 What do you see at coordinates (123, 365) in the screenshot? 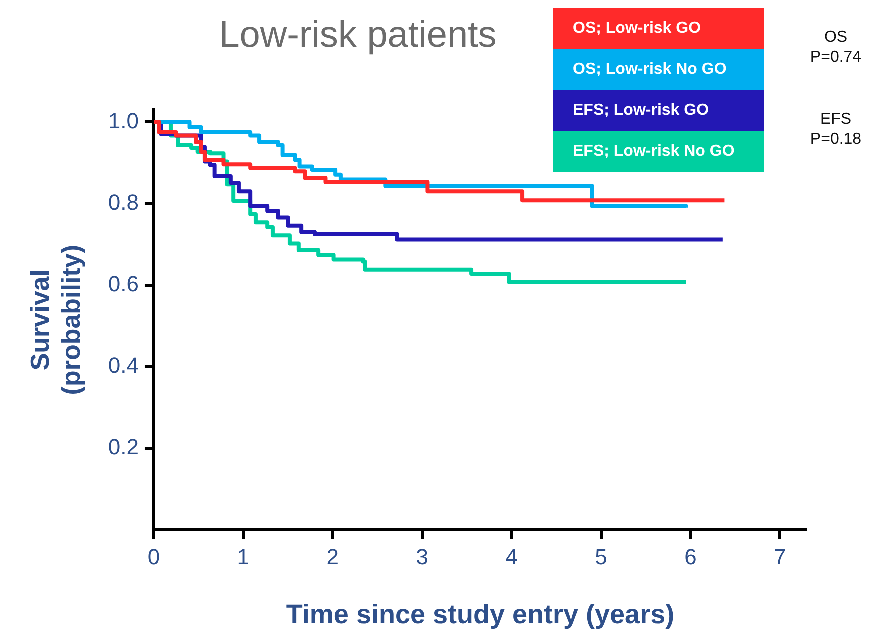
I see `y-tick-label: 0.4` at bounding box center [123, 365].